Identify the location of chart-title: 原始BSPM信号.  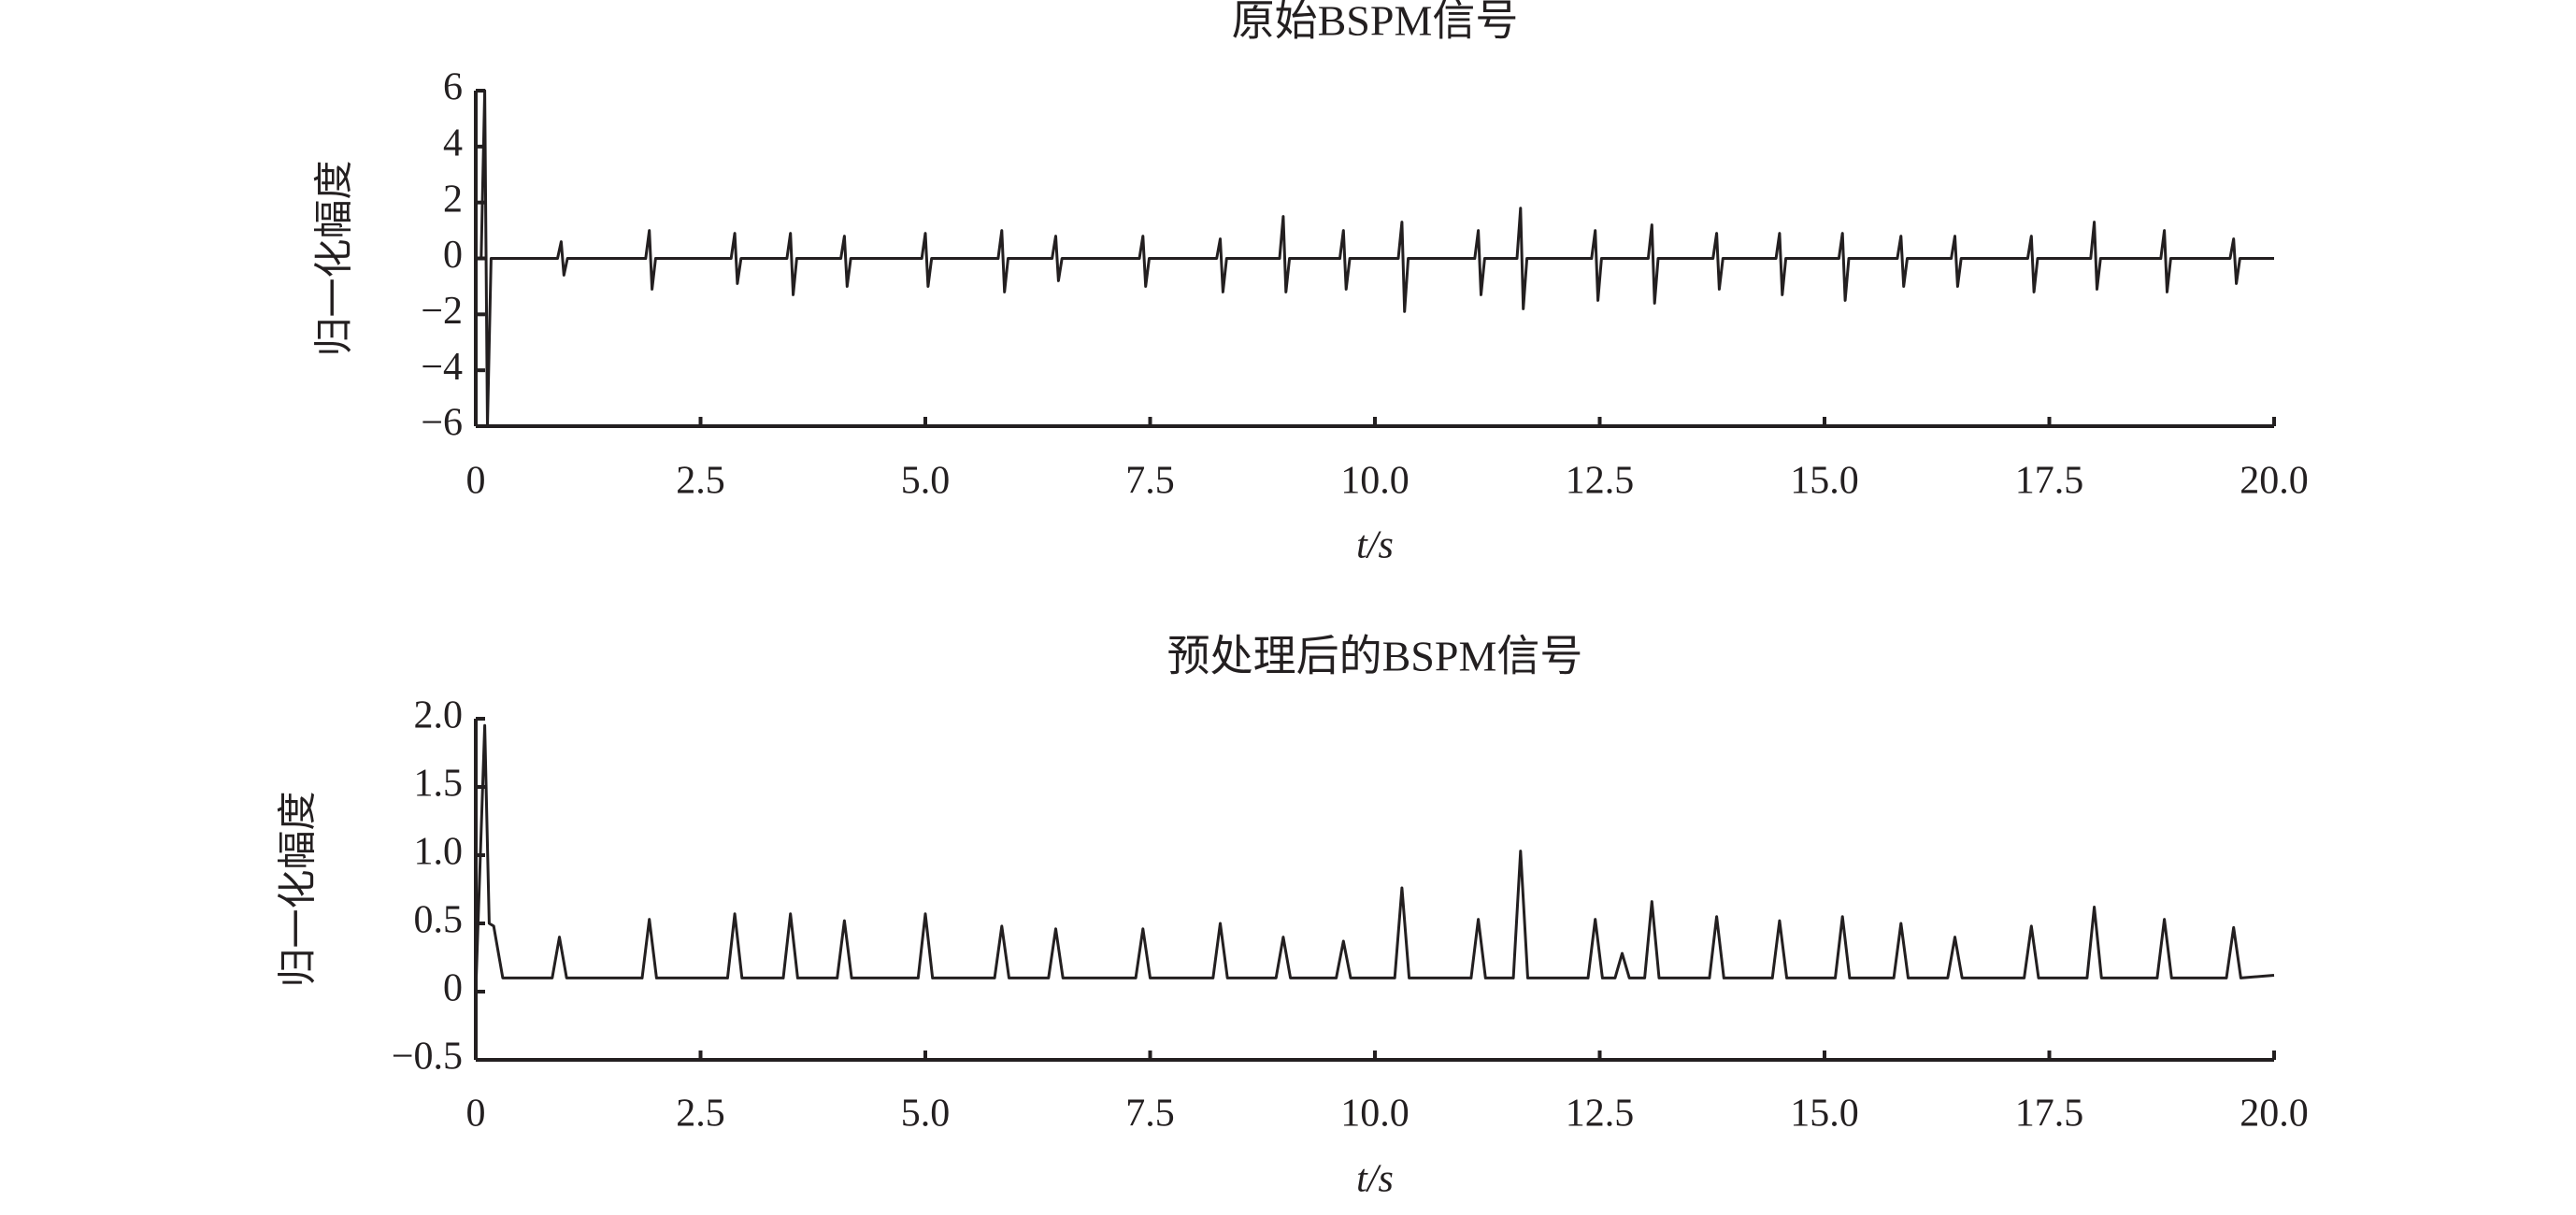
(1375, 23).